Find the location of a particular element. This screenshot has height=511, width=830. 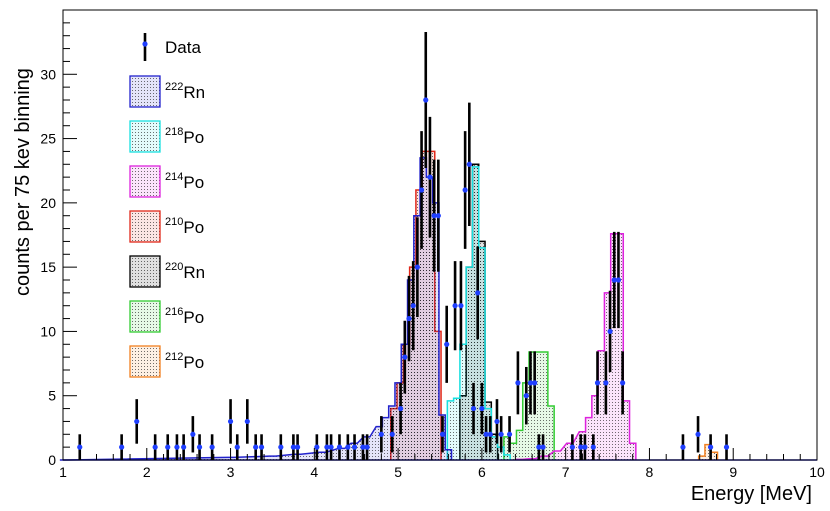

legend-item-220rn: 220Rn is located at coordinates (167, 271).